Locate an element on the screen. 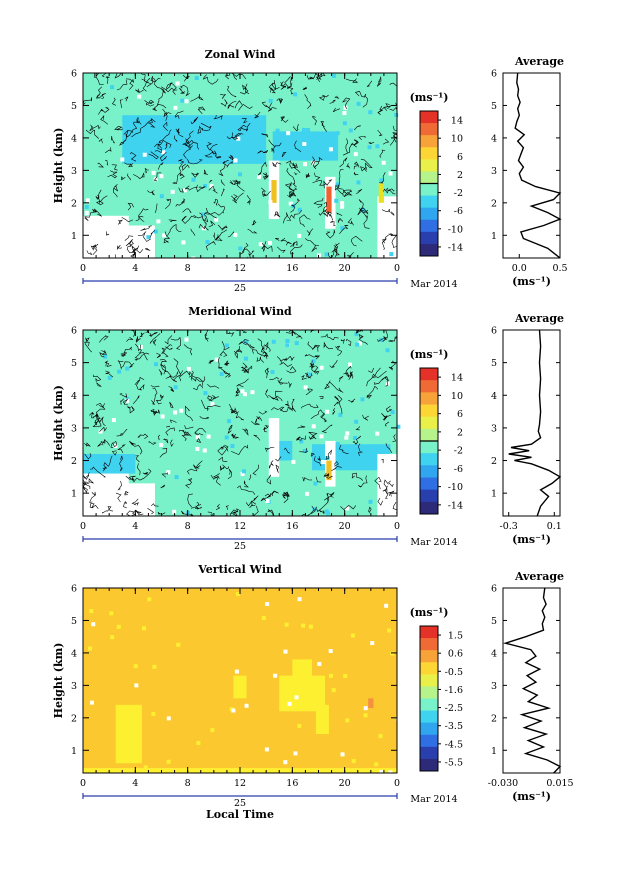  average-x-tick-label: 0.5 is located at coordinates (559, 268).